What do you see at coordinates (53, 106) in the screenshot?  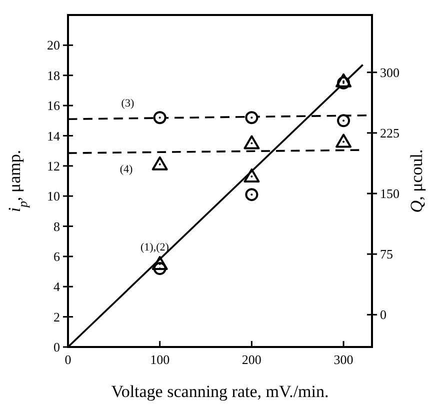 I see `y-tick-label: 16` at bounding box center [53, 106].